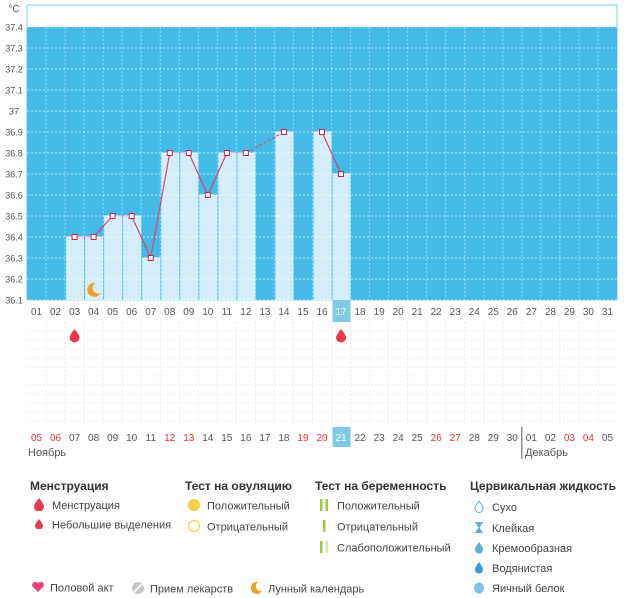  What do you see at coordinates (361, 312) in the screenshot?
I see `cycle-day-label: 18` at bounding box center [361, 312].